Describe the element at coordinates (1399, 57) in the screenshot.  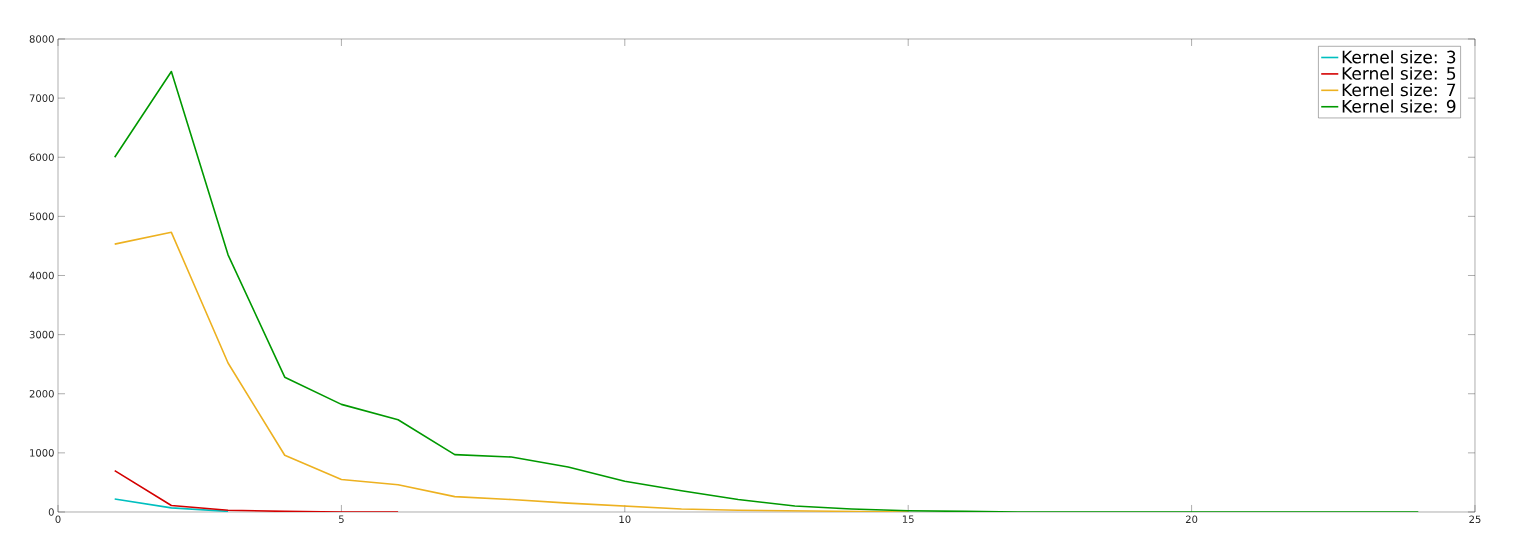
I see `legend-label: Kernel size: 3` at that location.